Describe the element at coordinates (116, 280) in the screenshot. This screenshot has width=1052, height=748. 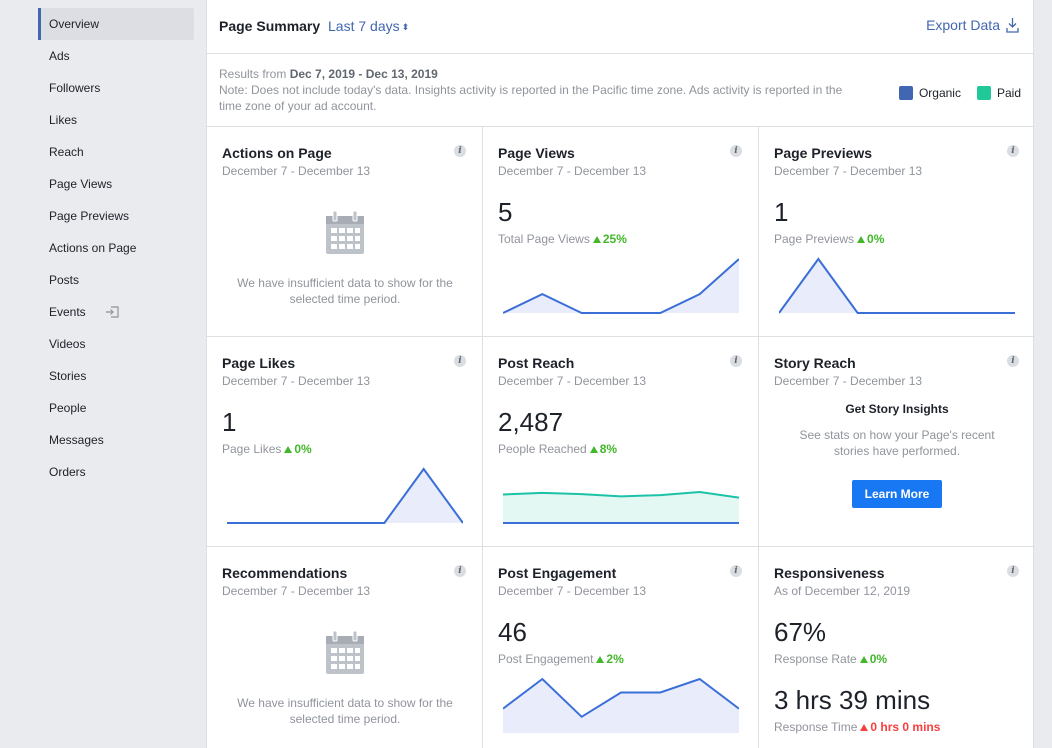
I see `sidebar-item-posts: Posts` at that location.